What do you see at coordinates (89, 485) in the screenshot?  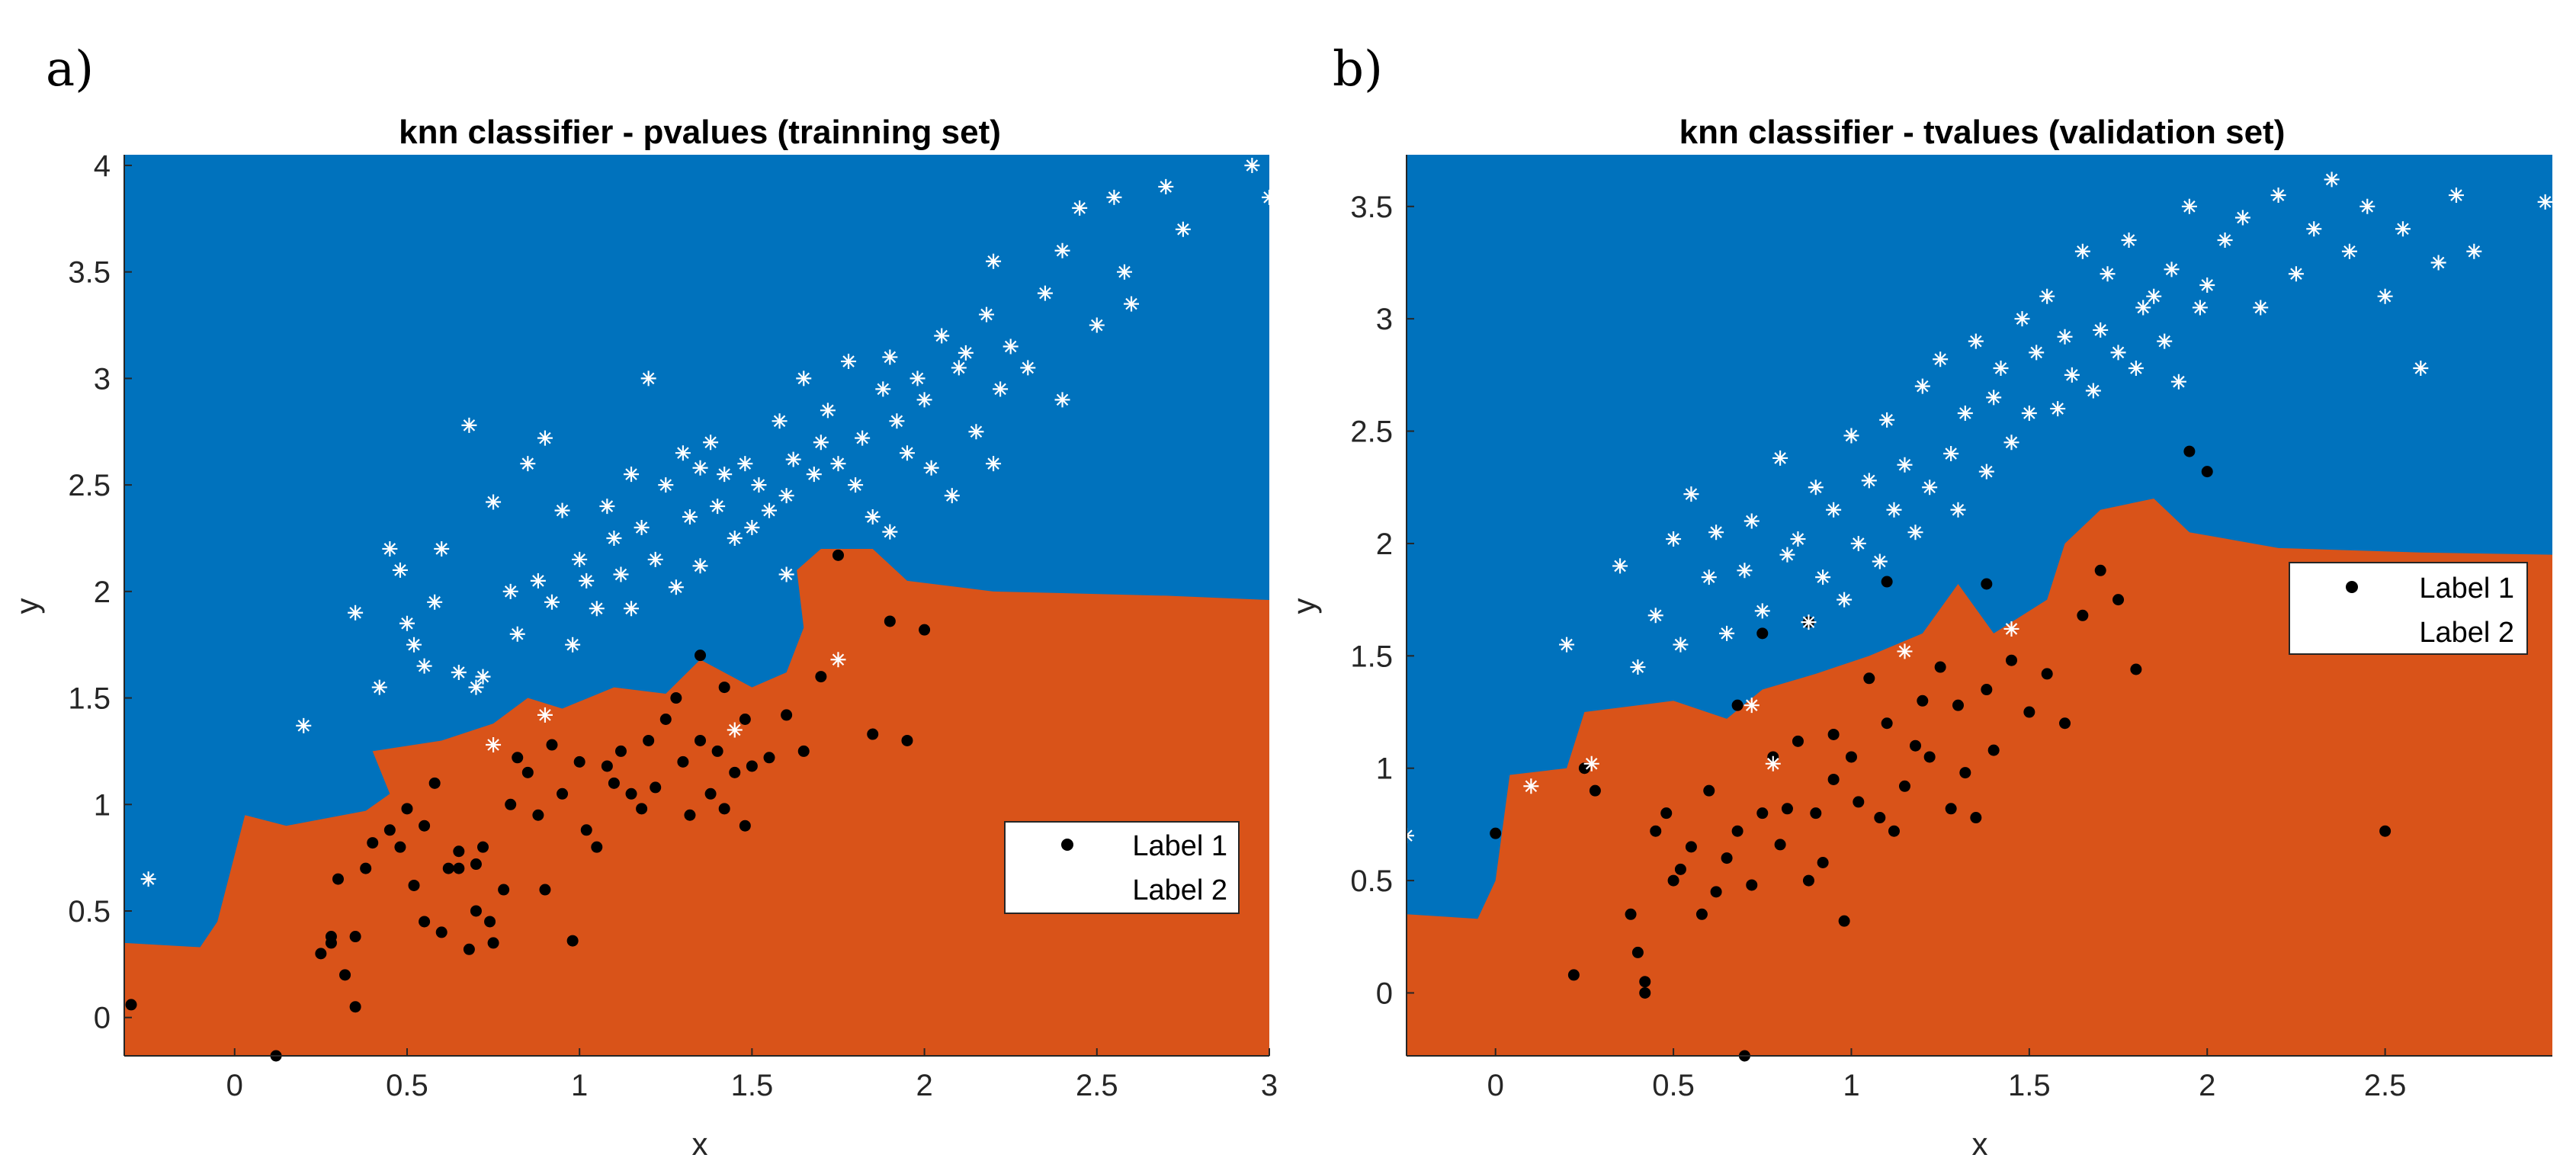 I see `y-tick-label-a: 2.5` at bounding box center [89, 485].